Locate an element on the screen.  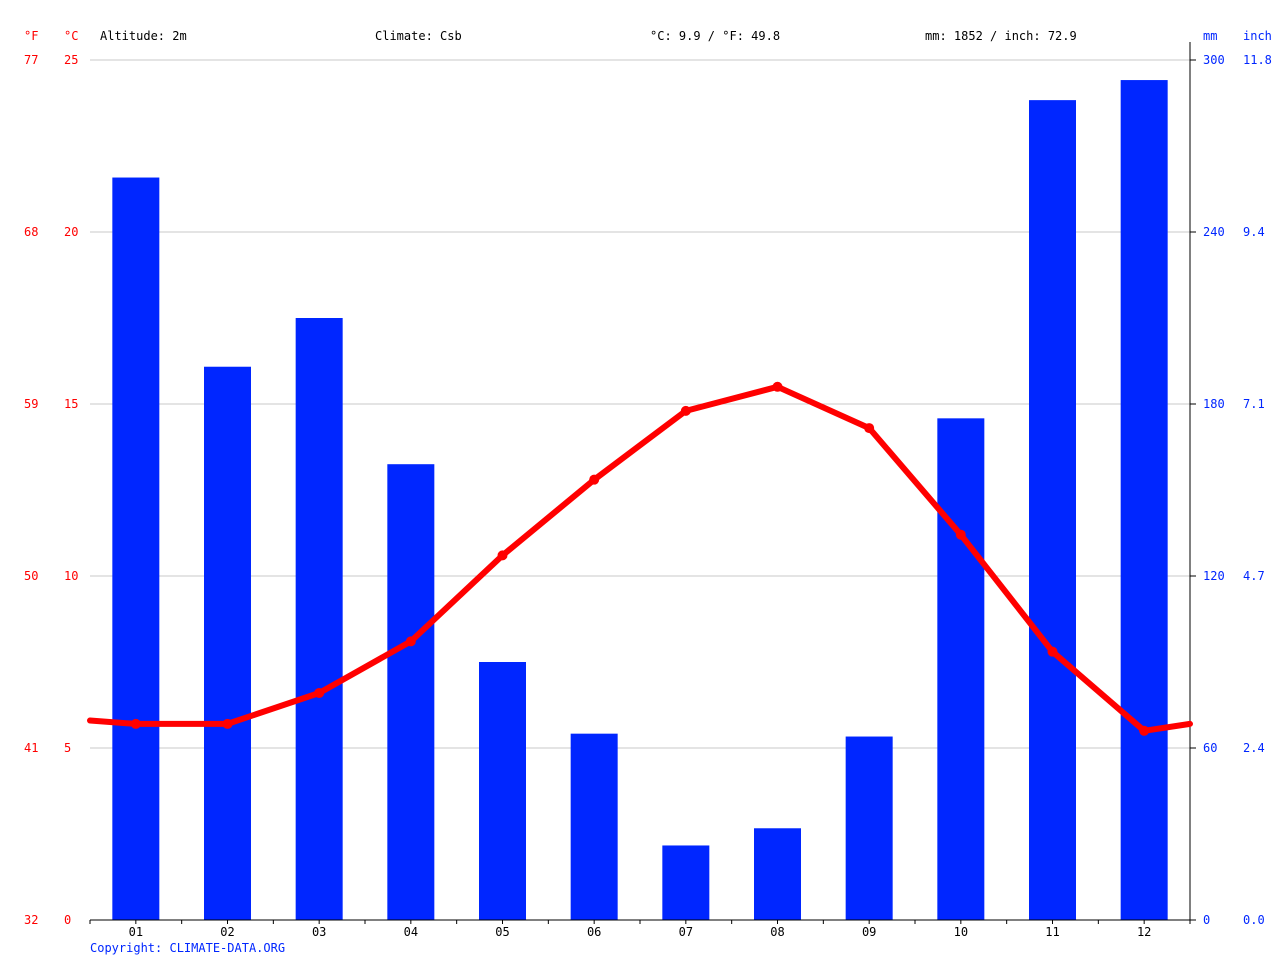
mm-tick-label: 120 is located at coordinates (1214, 576).